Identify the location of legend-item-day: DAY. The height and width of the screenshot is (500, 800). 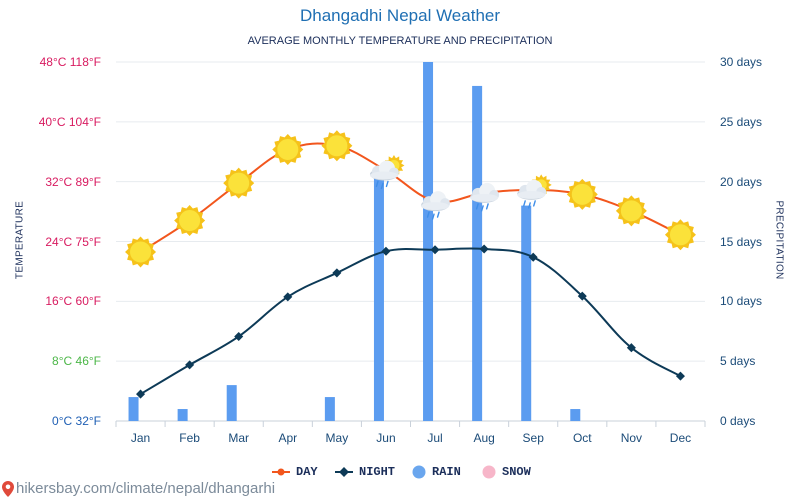
(295, 472).